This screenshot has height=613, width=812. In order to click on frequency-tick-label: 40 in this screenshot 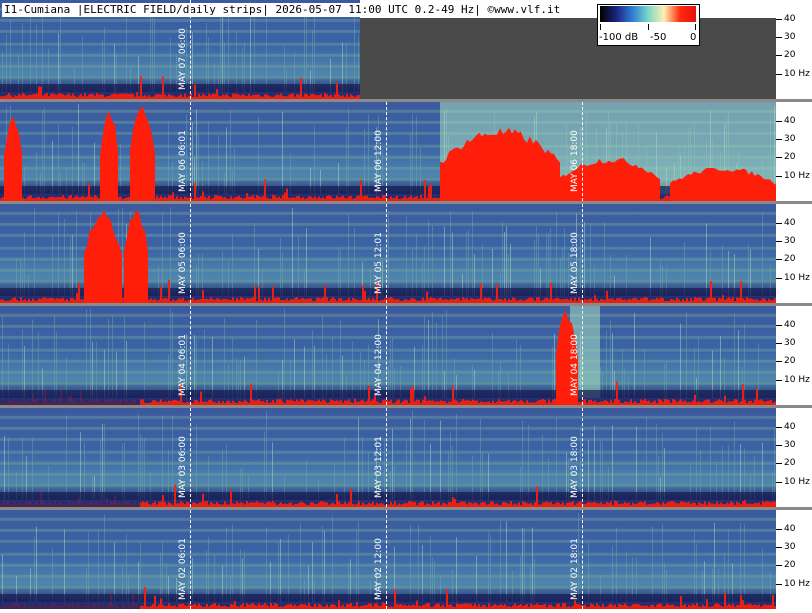, I will do `click(790, 18)`.